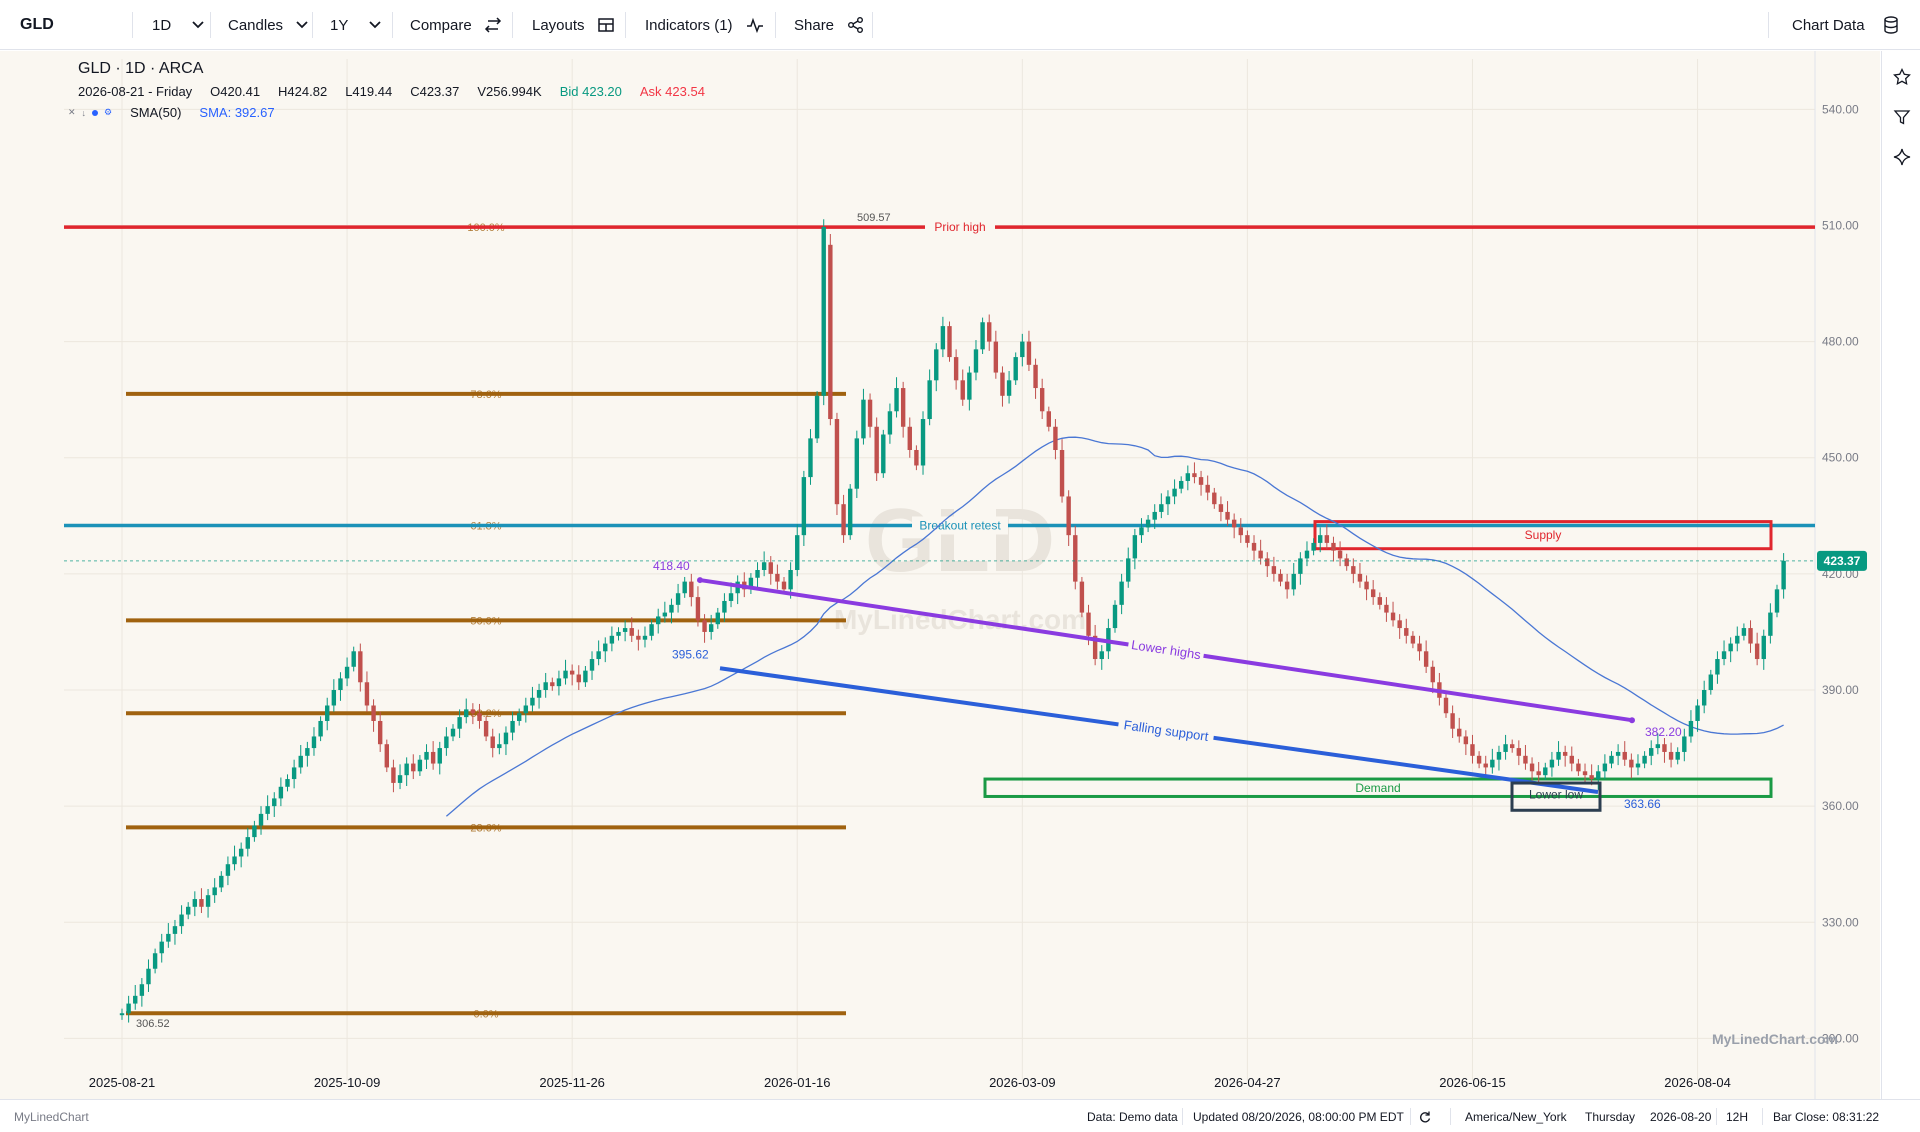  What do you see at coordinates (700, 580) in the screenshot?
I see `lower-highs-start-dot` at bounding box center [700, 580].